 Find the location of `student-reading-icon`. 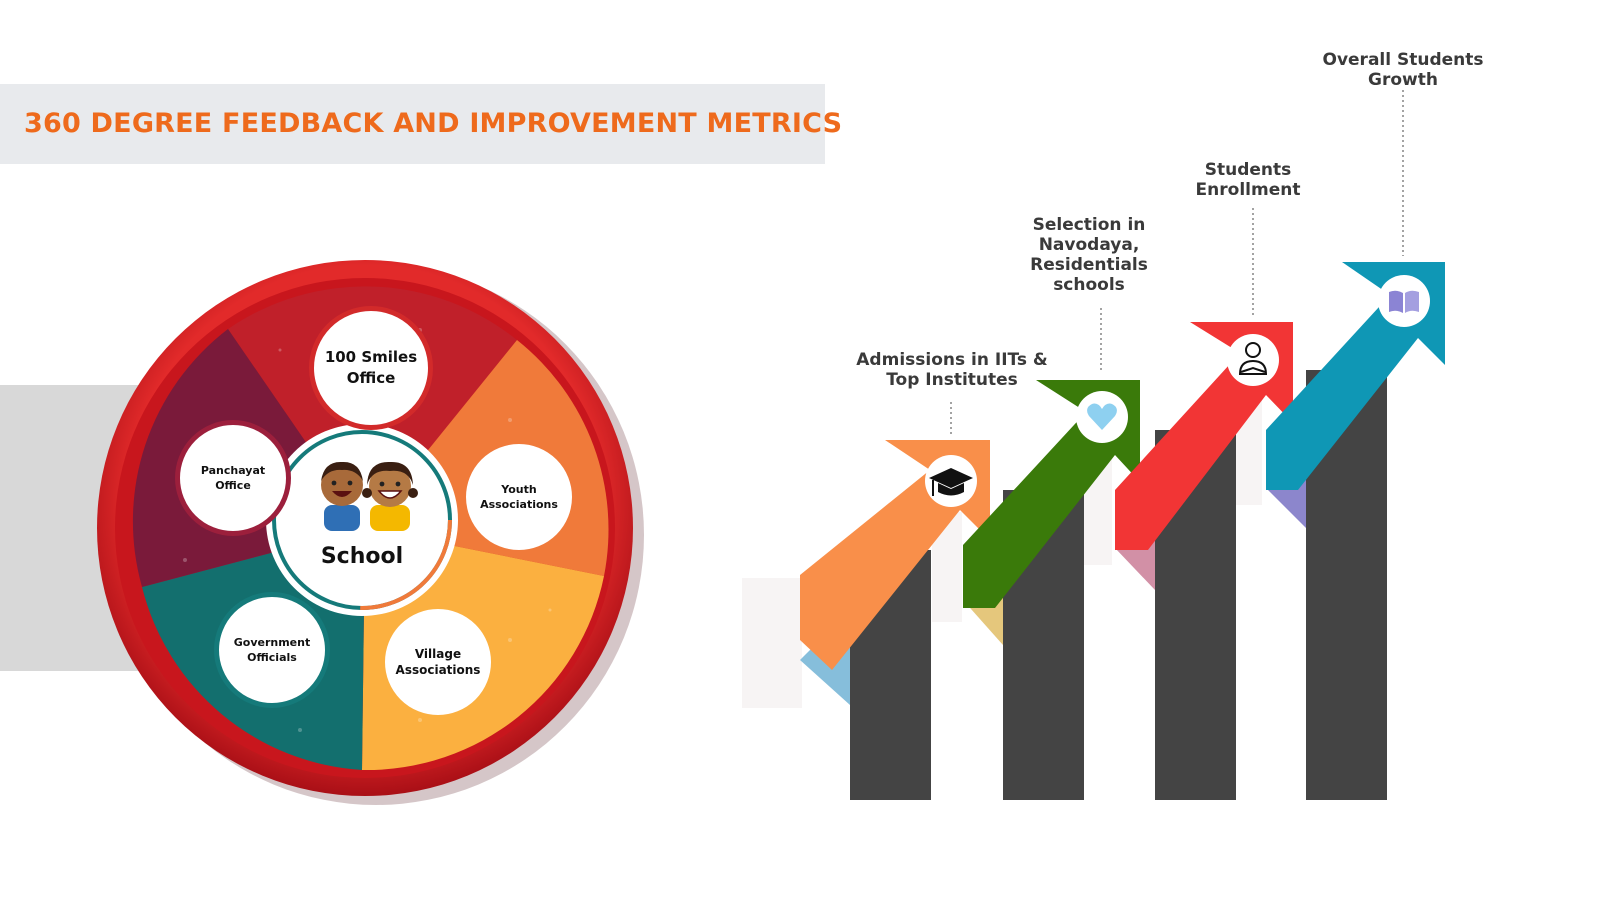

student-reading-icon is located at coordinates (1253, 358).